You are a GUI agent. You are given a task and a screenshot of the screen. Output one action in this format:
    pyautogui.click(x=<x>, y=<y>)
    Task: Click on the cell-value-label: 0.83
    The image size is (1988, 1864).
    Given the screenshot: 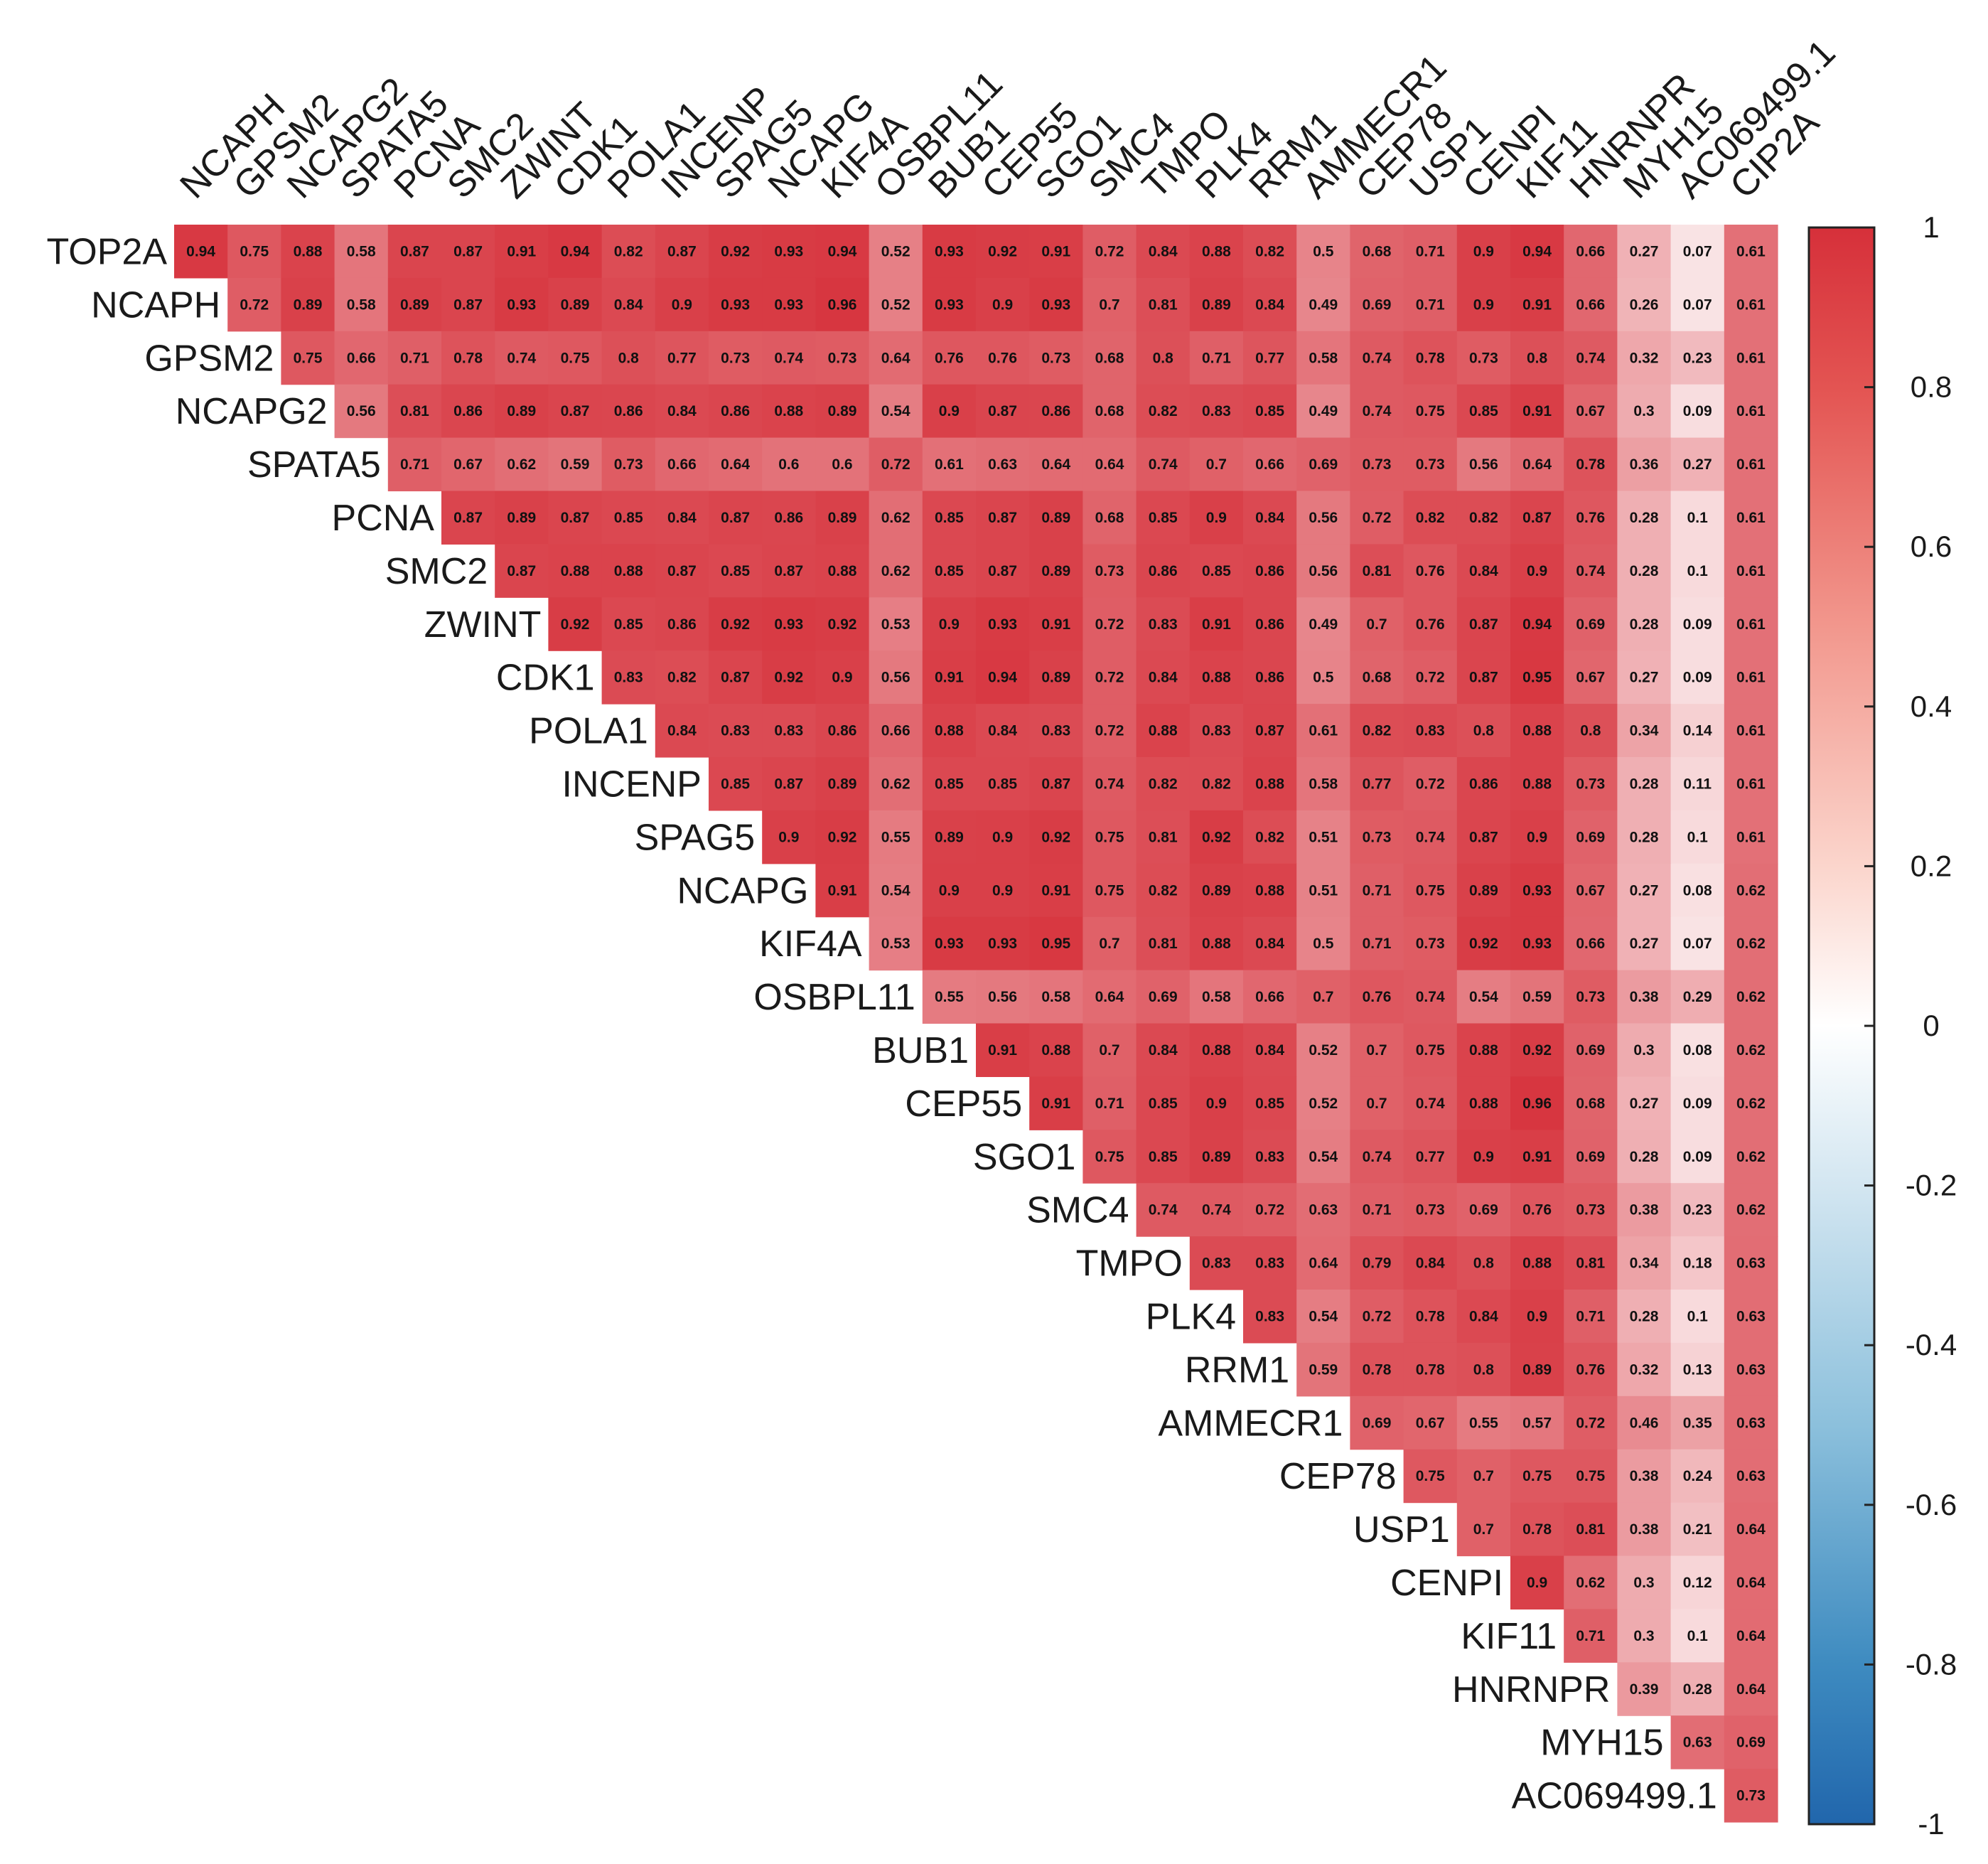 What is the action you would take?
    pyautogui.click(x=1216, y=1263)
    